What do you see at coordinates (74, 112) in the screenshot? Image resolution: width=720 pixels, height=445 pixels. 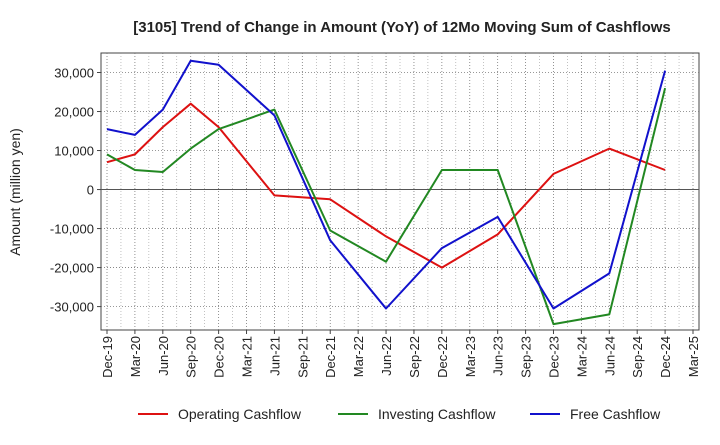 I see `y-tick-label: 20,000` at bounding box center [74, 112].